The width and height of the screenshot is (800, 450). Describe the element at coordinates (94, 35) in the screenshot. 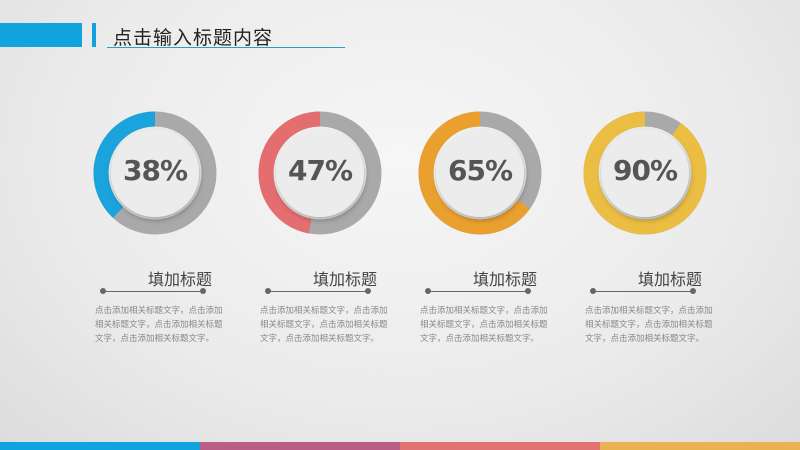

I see `header-accent-tick` at that location.